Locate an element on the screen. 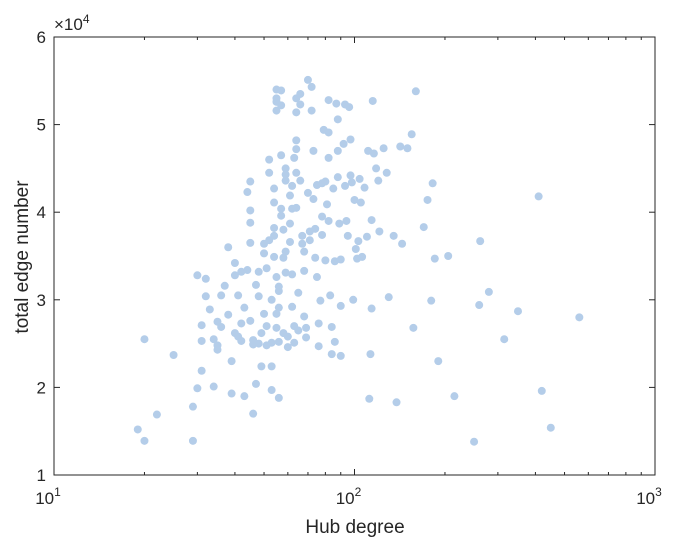 Image resolution: width=673 pixels, height=542 pixels. y-tick-label: 5 is located at coordinates (41, 125).